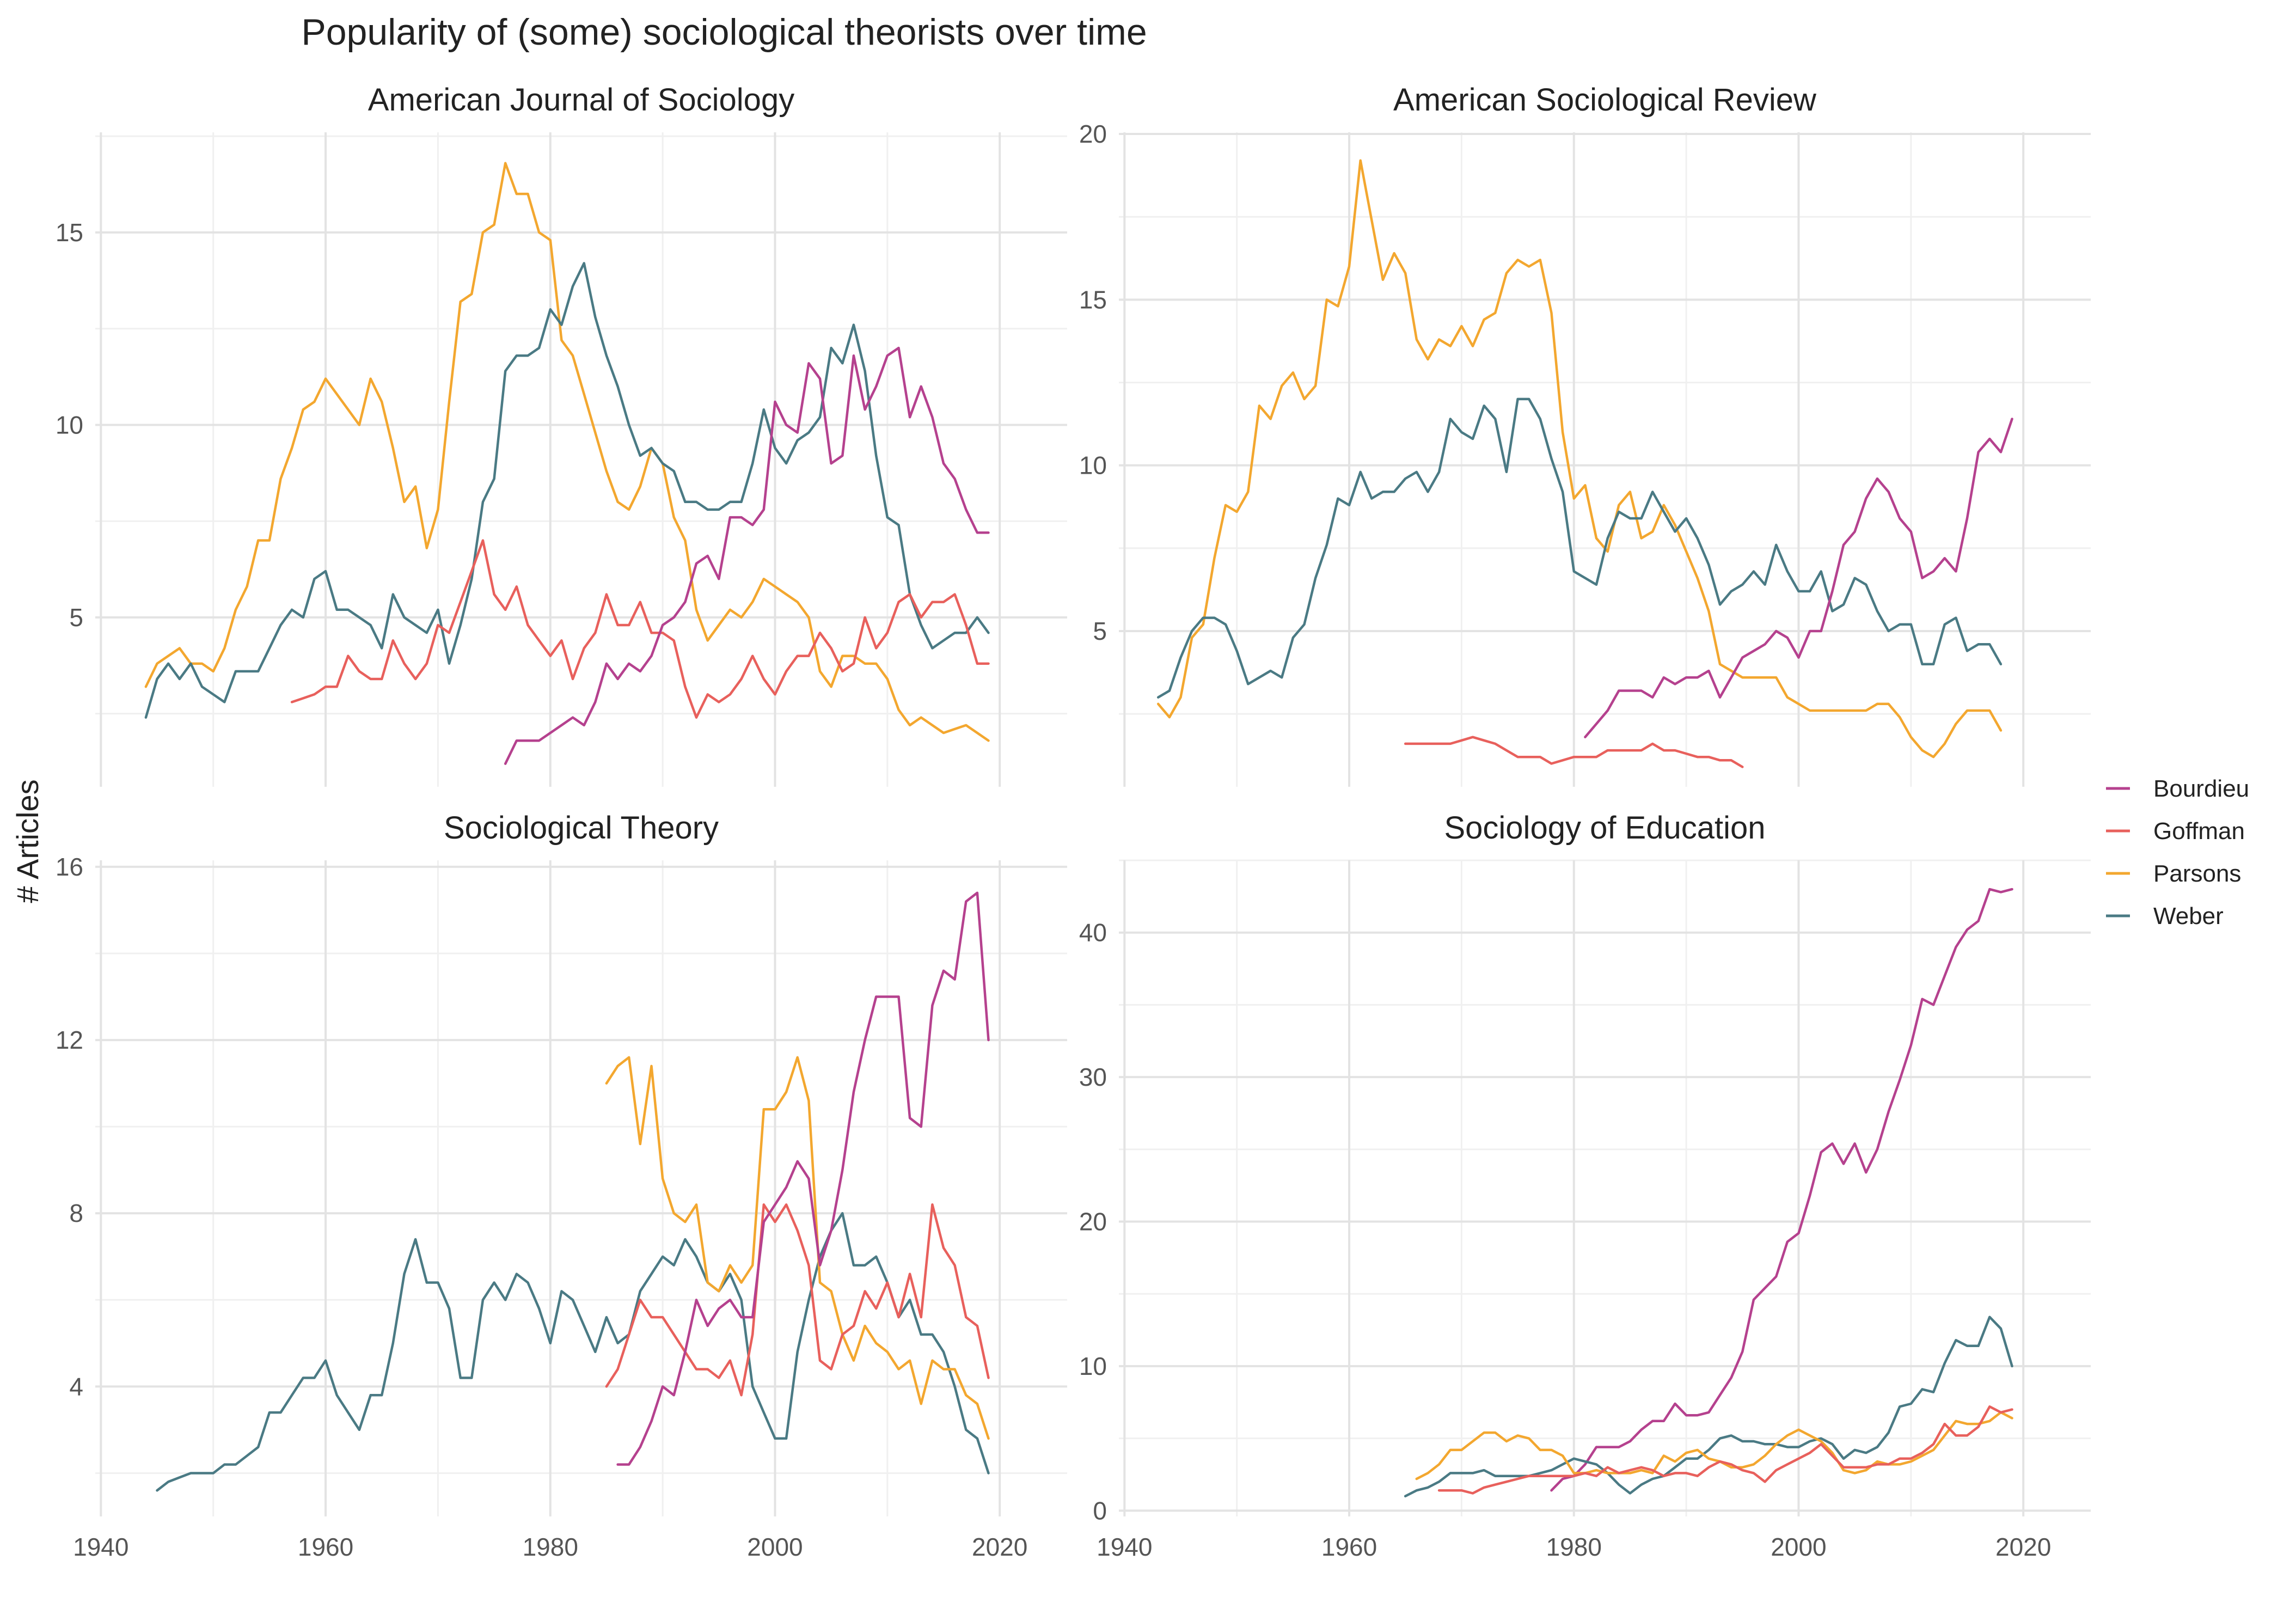 The width and height of the screenshot is (2296, 1609). Describe the element at coordinates (76, 1213) in the screenshot. I see `y-tick-label: 8` at that location.